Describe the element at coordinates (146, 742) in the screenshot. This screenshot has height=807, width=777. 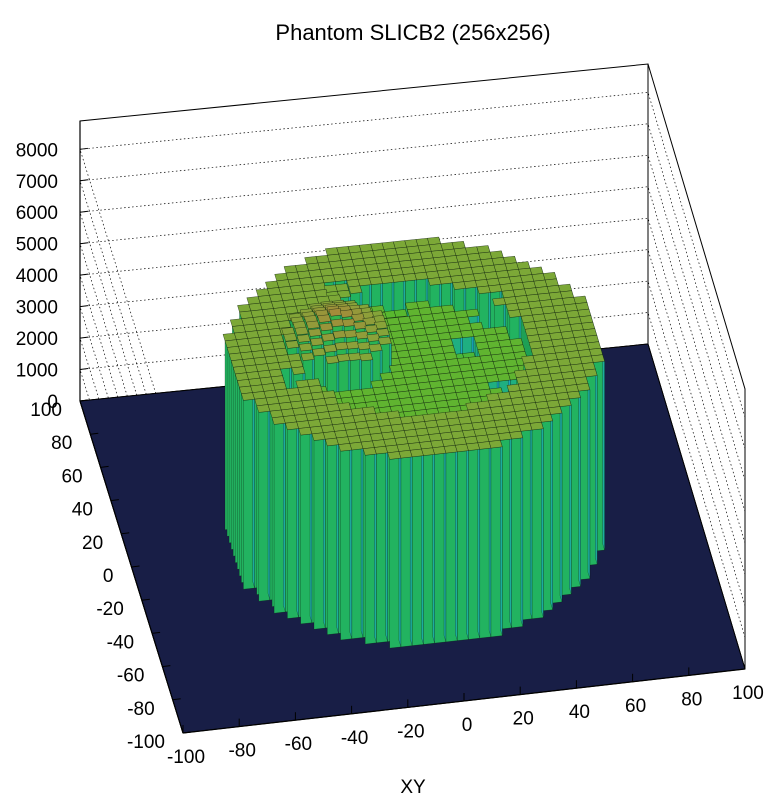
I see `y-tick-label: -100` at that location.